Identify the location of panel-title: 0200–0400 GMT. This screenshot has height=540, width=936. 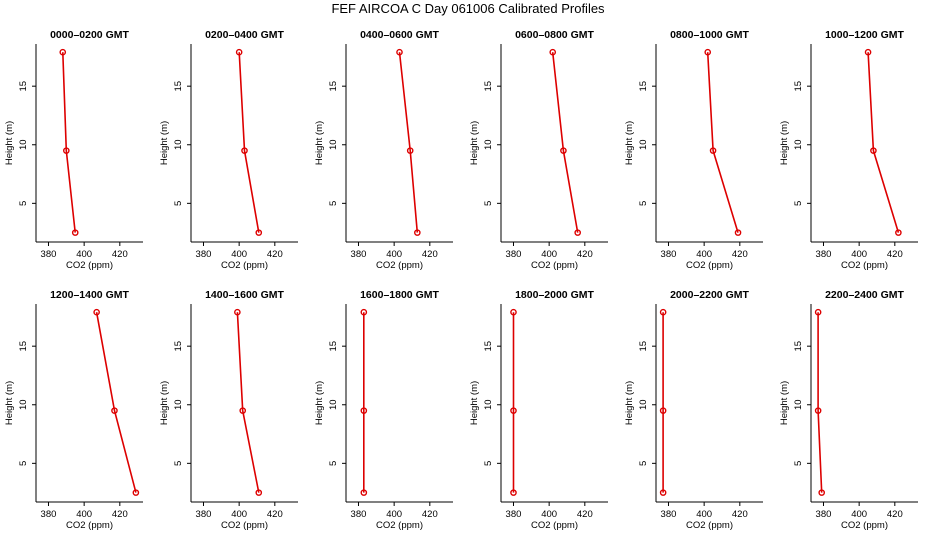
(244, 35).